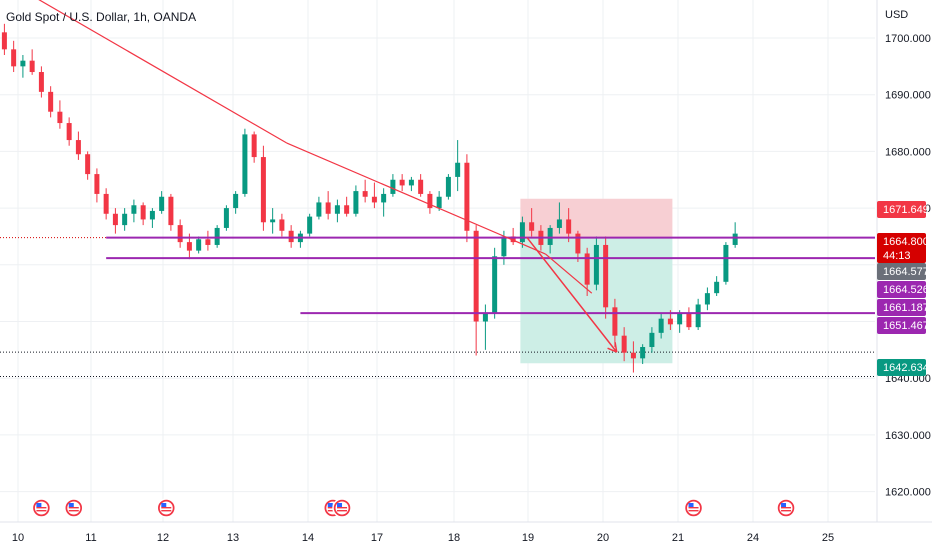  What do you see at coordinates (678, 538) in the screenshot?
I see `time-axis-tick: 21` at bounding box center [678, 538].